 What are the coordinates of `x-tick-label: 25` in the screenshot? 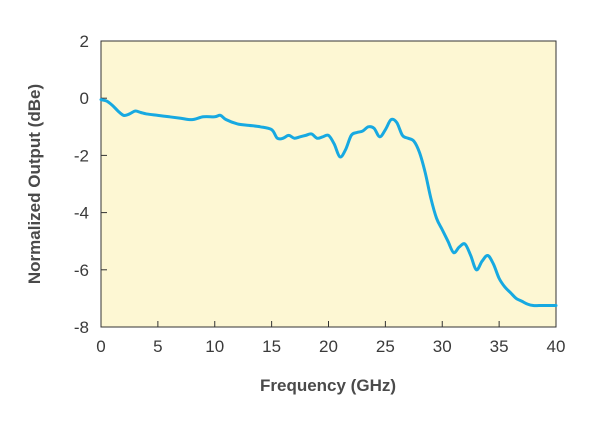 It's located at (385, 346).